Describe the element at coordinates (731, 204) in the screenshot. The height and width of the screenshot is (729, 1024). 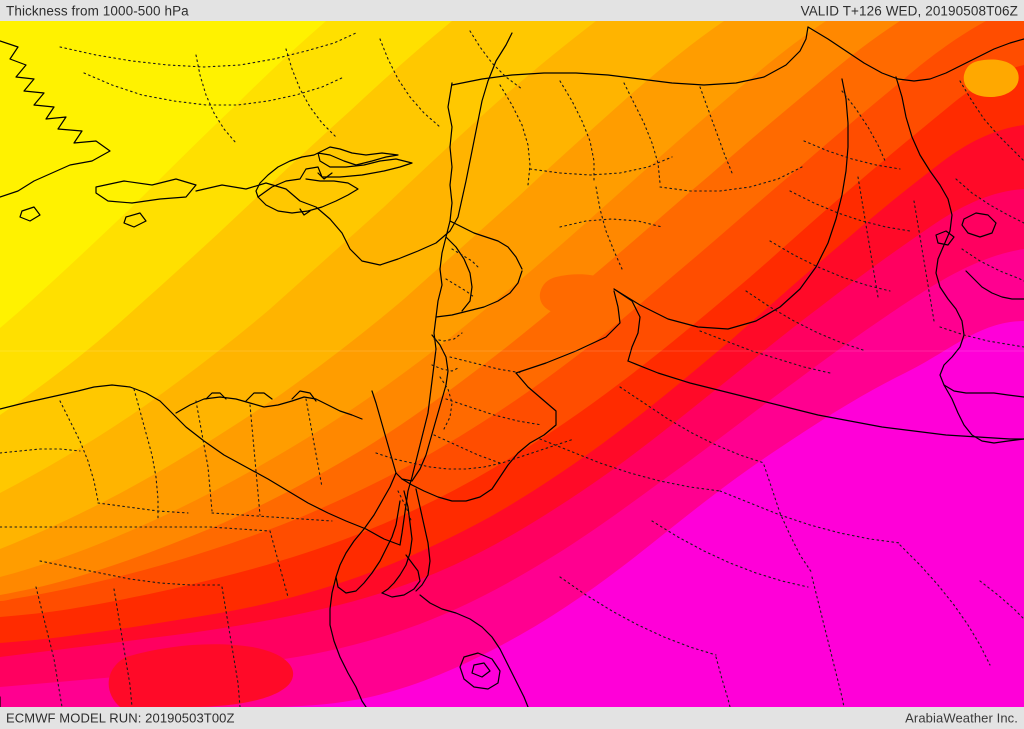
I see `border-syria-iraq` at that location.